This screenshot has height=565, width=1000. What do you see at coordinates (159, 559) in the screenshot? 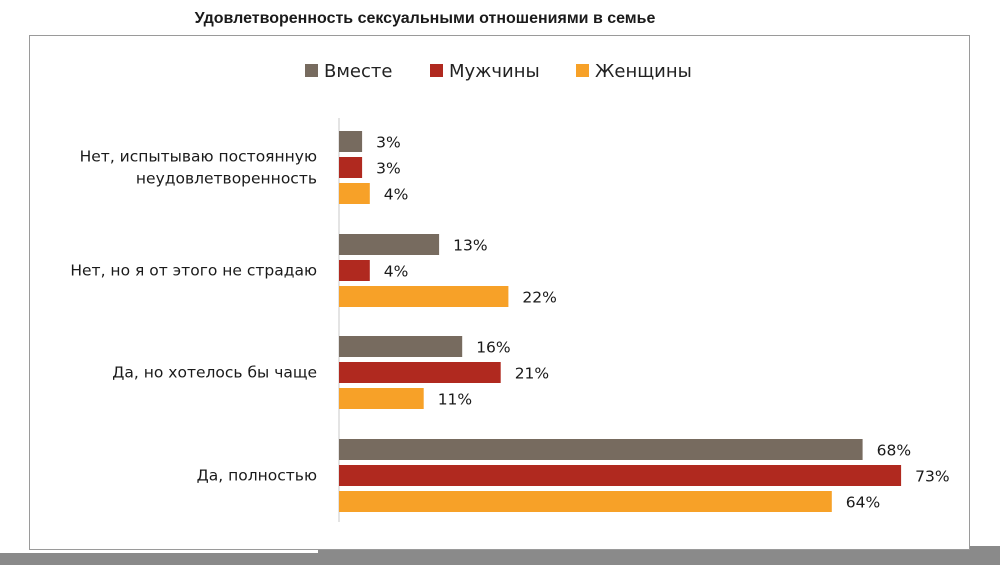
I see `bottom-strip-left` at bounding box center [159, 559].